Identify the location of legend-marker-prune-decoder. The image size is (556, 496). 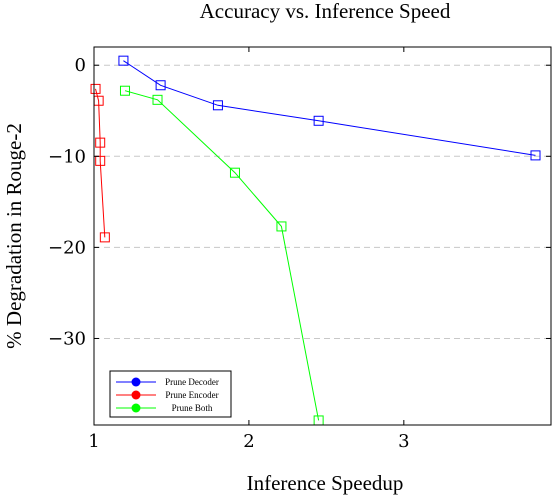
(136, 382).